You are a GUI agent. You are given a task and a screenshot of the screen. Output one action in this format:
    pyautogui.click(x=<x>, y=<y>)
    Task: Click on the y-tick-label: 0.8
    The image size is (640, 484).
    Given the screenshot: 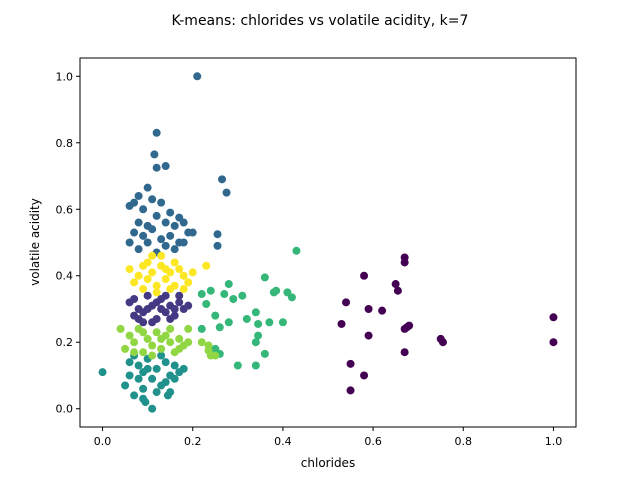 What is the action you would take?
    pyautogui.click(x=65, y=143)
    